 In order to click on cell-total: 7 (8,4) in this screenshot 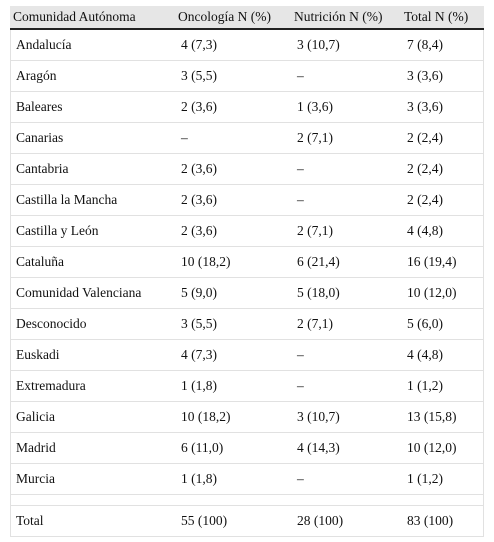, I will do `click(442, 45)`.